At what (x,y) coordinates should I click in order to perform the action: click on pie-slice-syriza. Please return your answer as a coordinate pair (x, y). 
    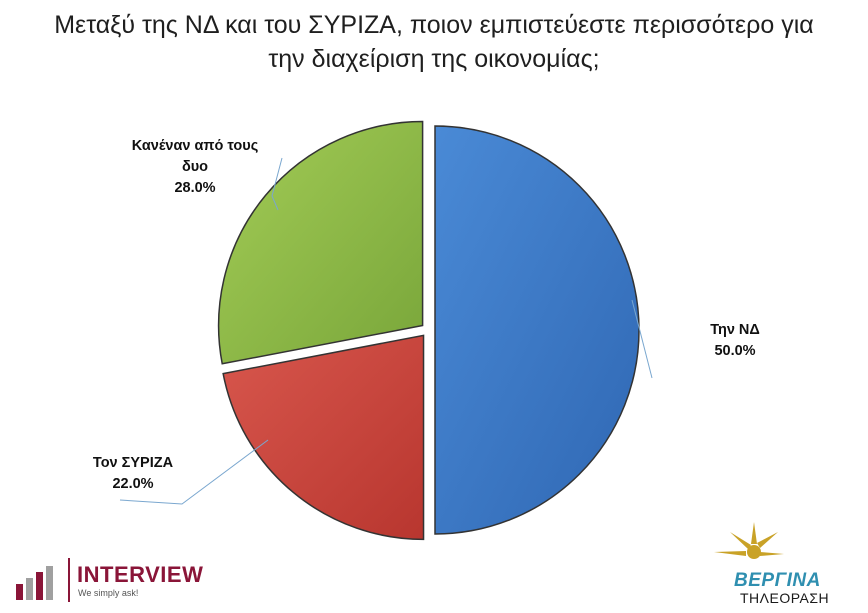
    Looking at the image, I should click on (323, 437).